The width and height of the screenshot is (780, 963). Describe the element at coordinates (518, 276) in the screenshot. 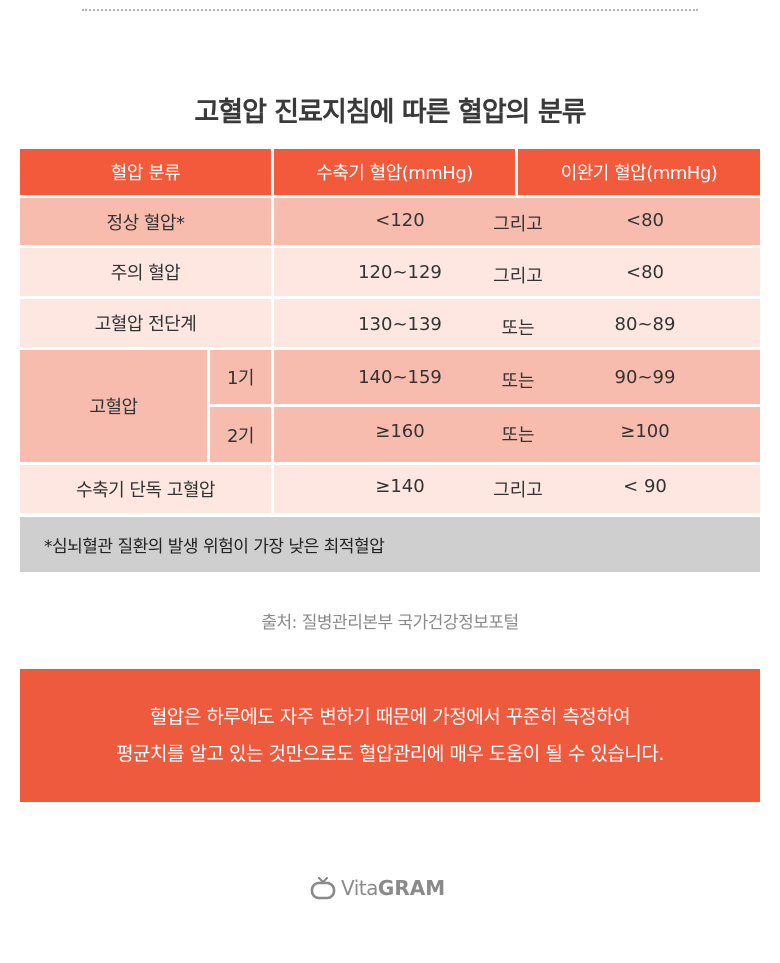

I see `row-caution-logic: 그리고` at that location.